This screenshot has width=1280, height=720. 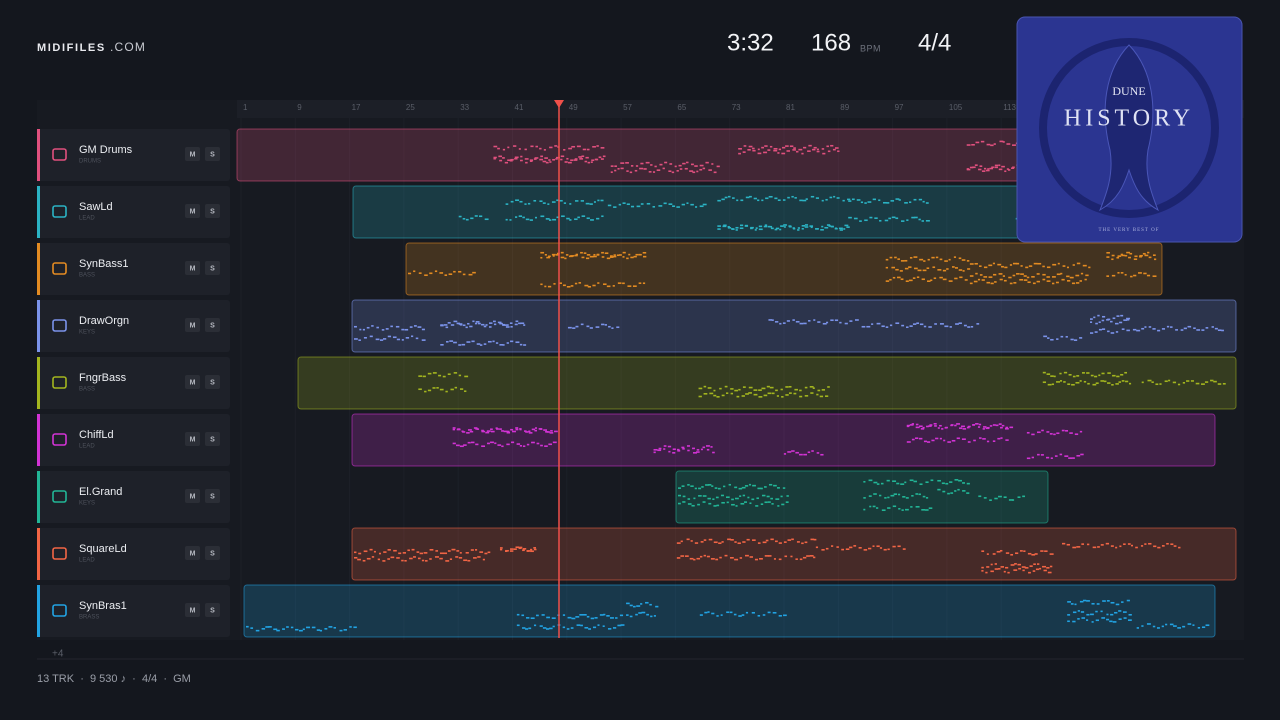 What do you see at coordinates (58, 654) in the screenshot?
I see `more-tracks: +4` at bounding box center [58, 654].